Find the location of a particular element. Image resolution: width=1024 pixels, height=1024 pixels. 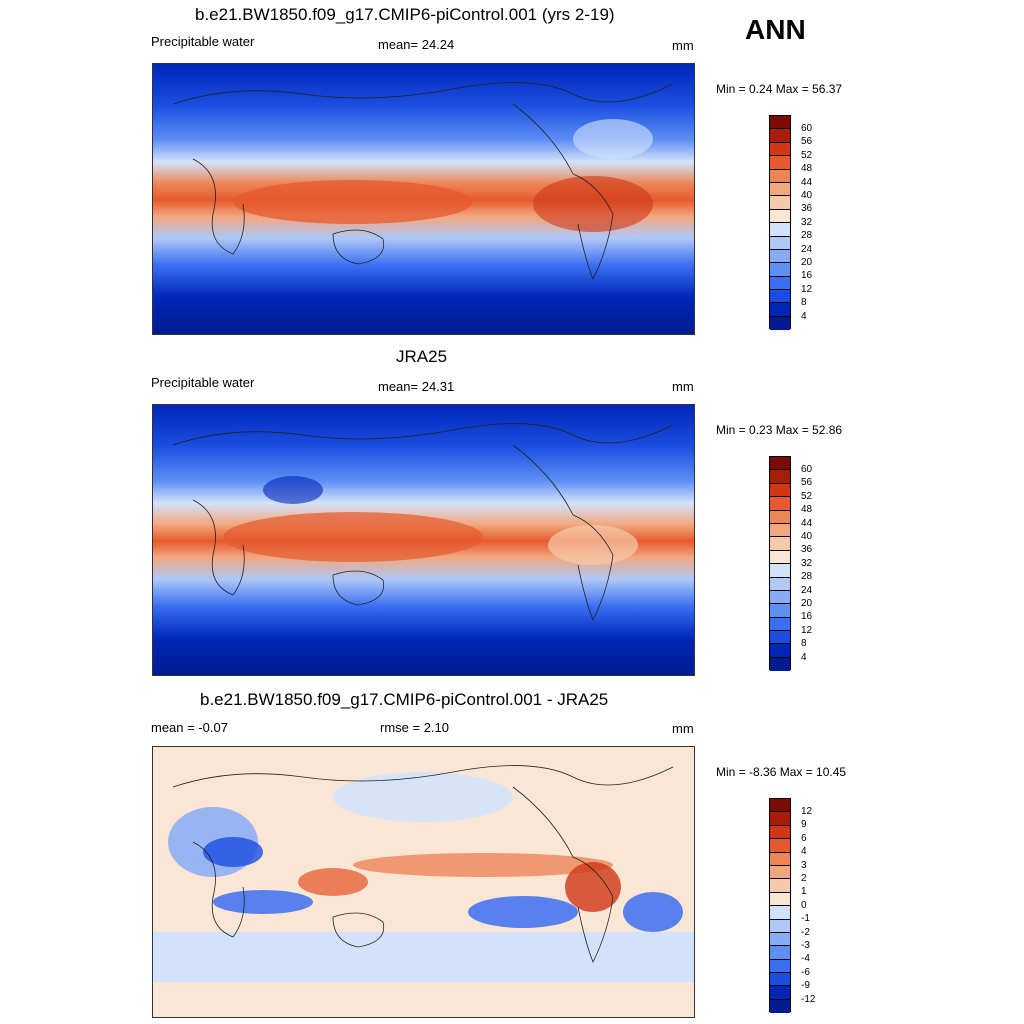

panel-3-colorbar-label: 12 is located at coordinates (807, 811).